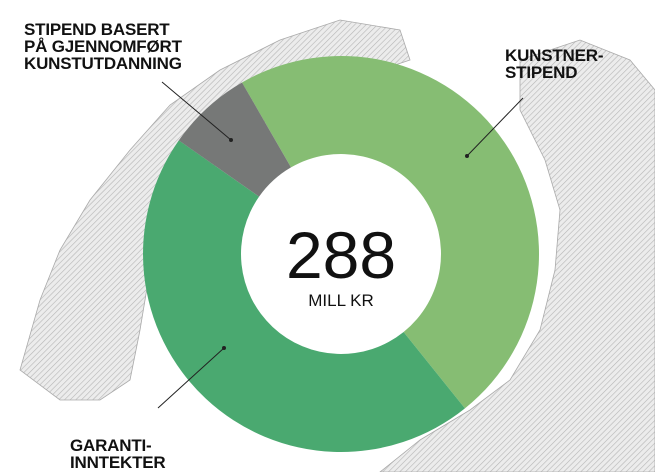  Describe the element at coordinates (341, 300) in the screenshot. I see `unit: MILL KR` at that location.